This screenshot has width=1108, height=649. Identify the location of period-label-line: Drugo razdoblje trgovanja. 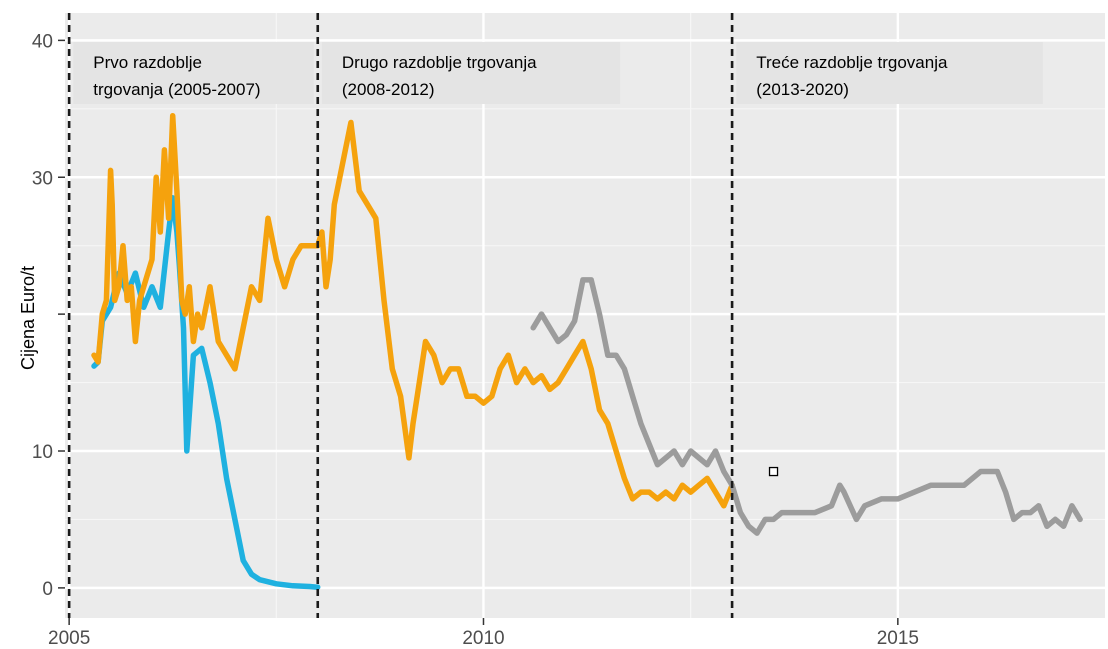
(439, 62).